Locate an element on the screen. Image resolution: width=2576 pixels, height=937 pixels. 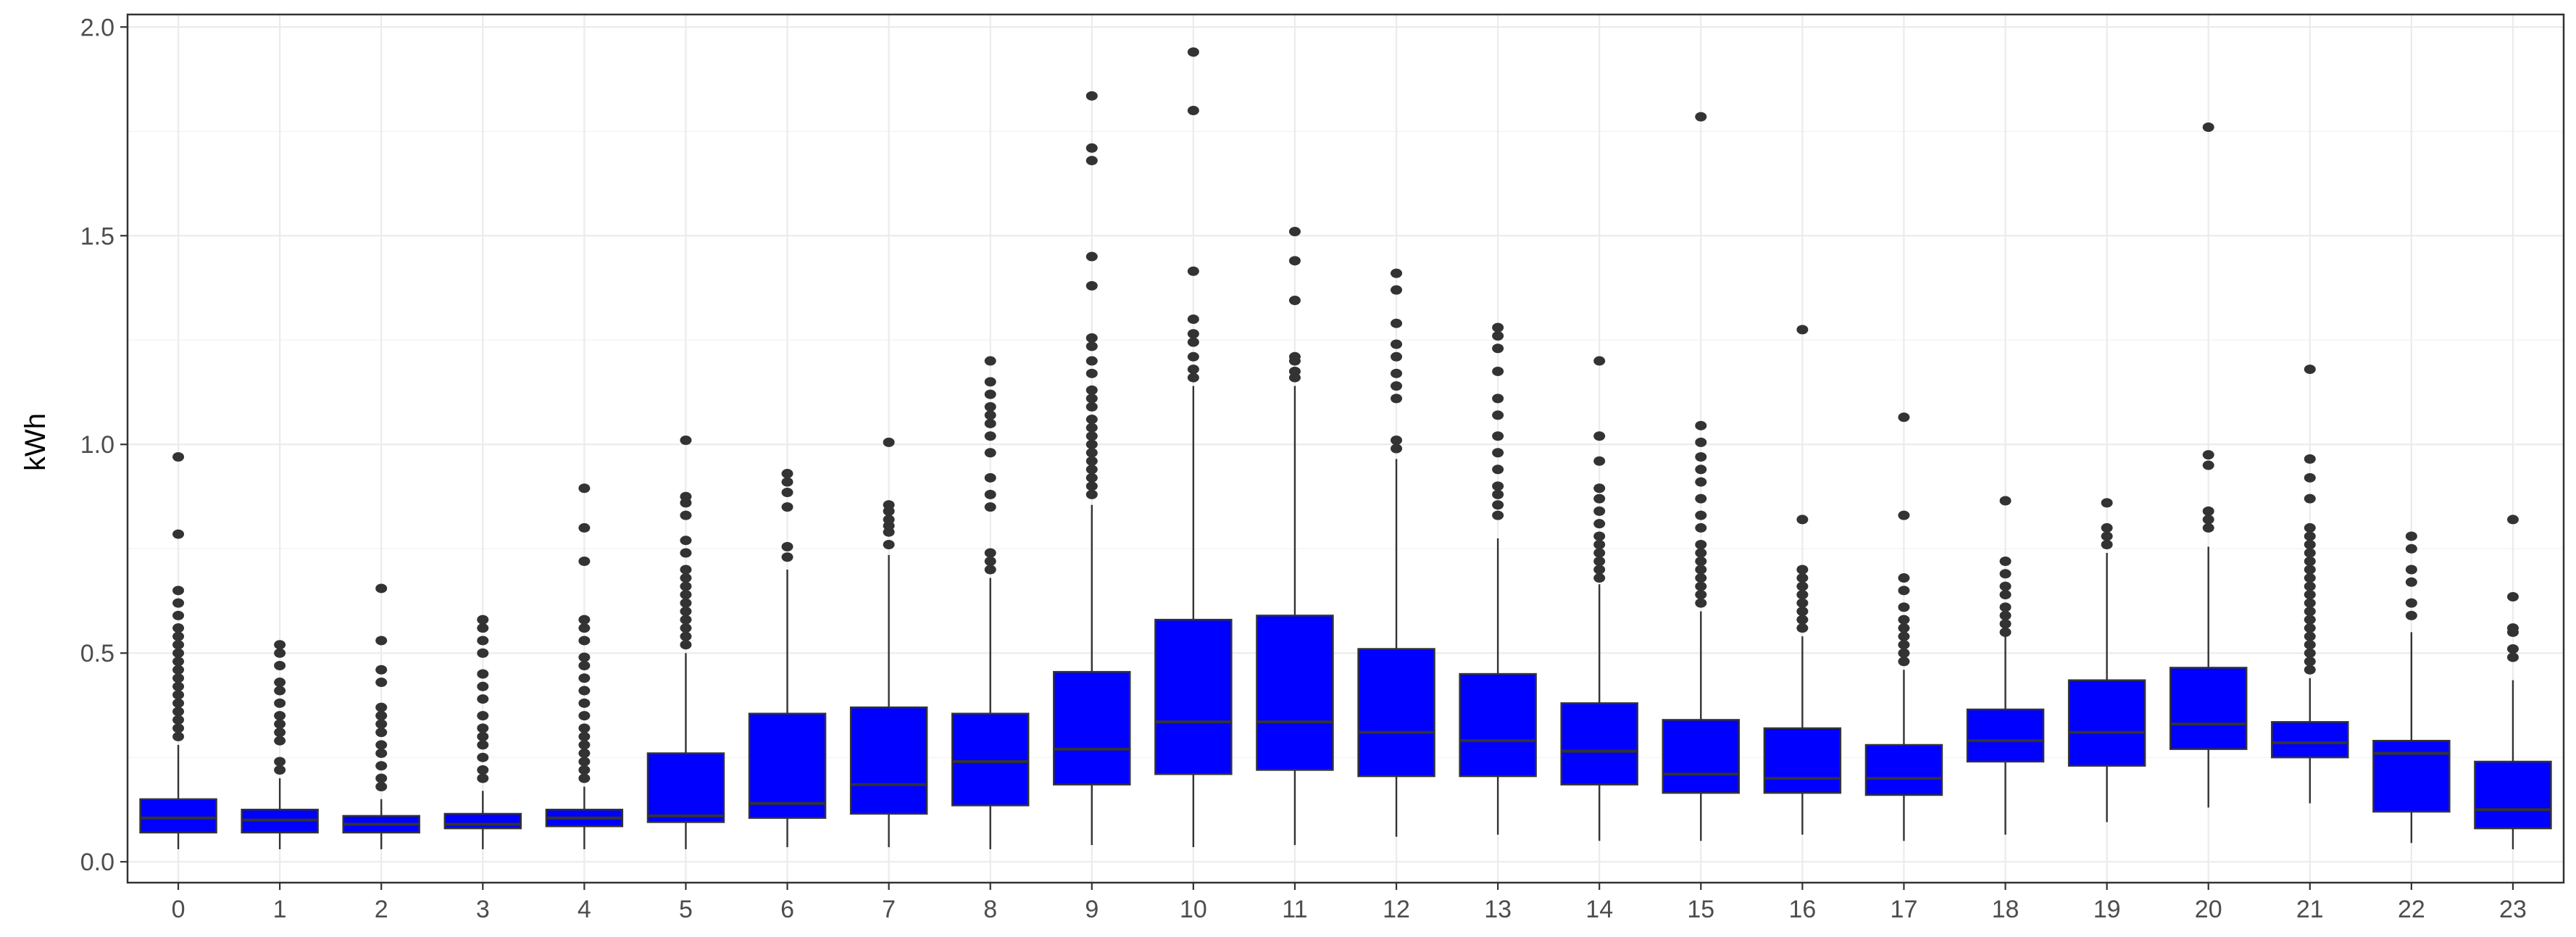
y-tick-label: 1.0 is located at coordinates (97, 445).